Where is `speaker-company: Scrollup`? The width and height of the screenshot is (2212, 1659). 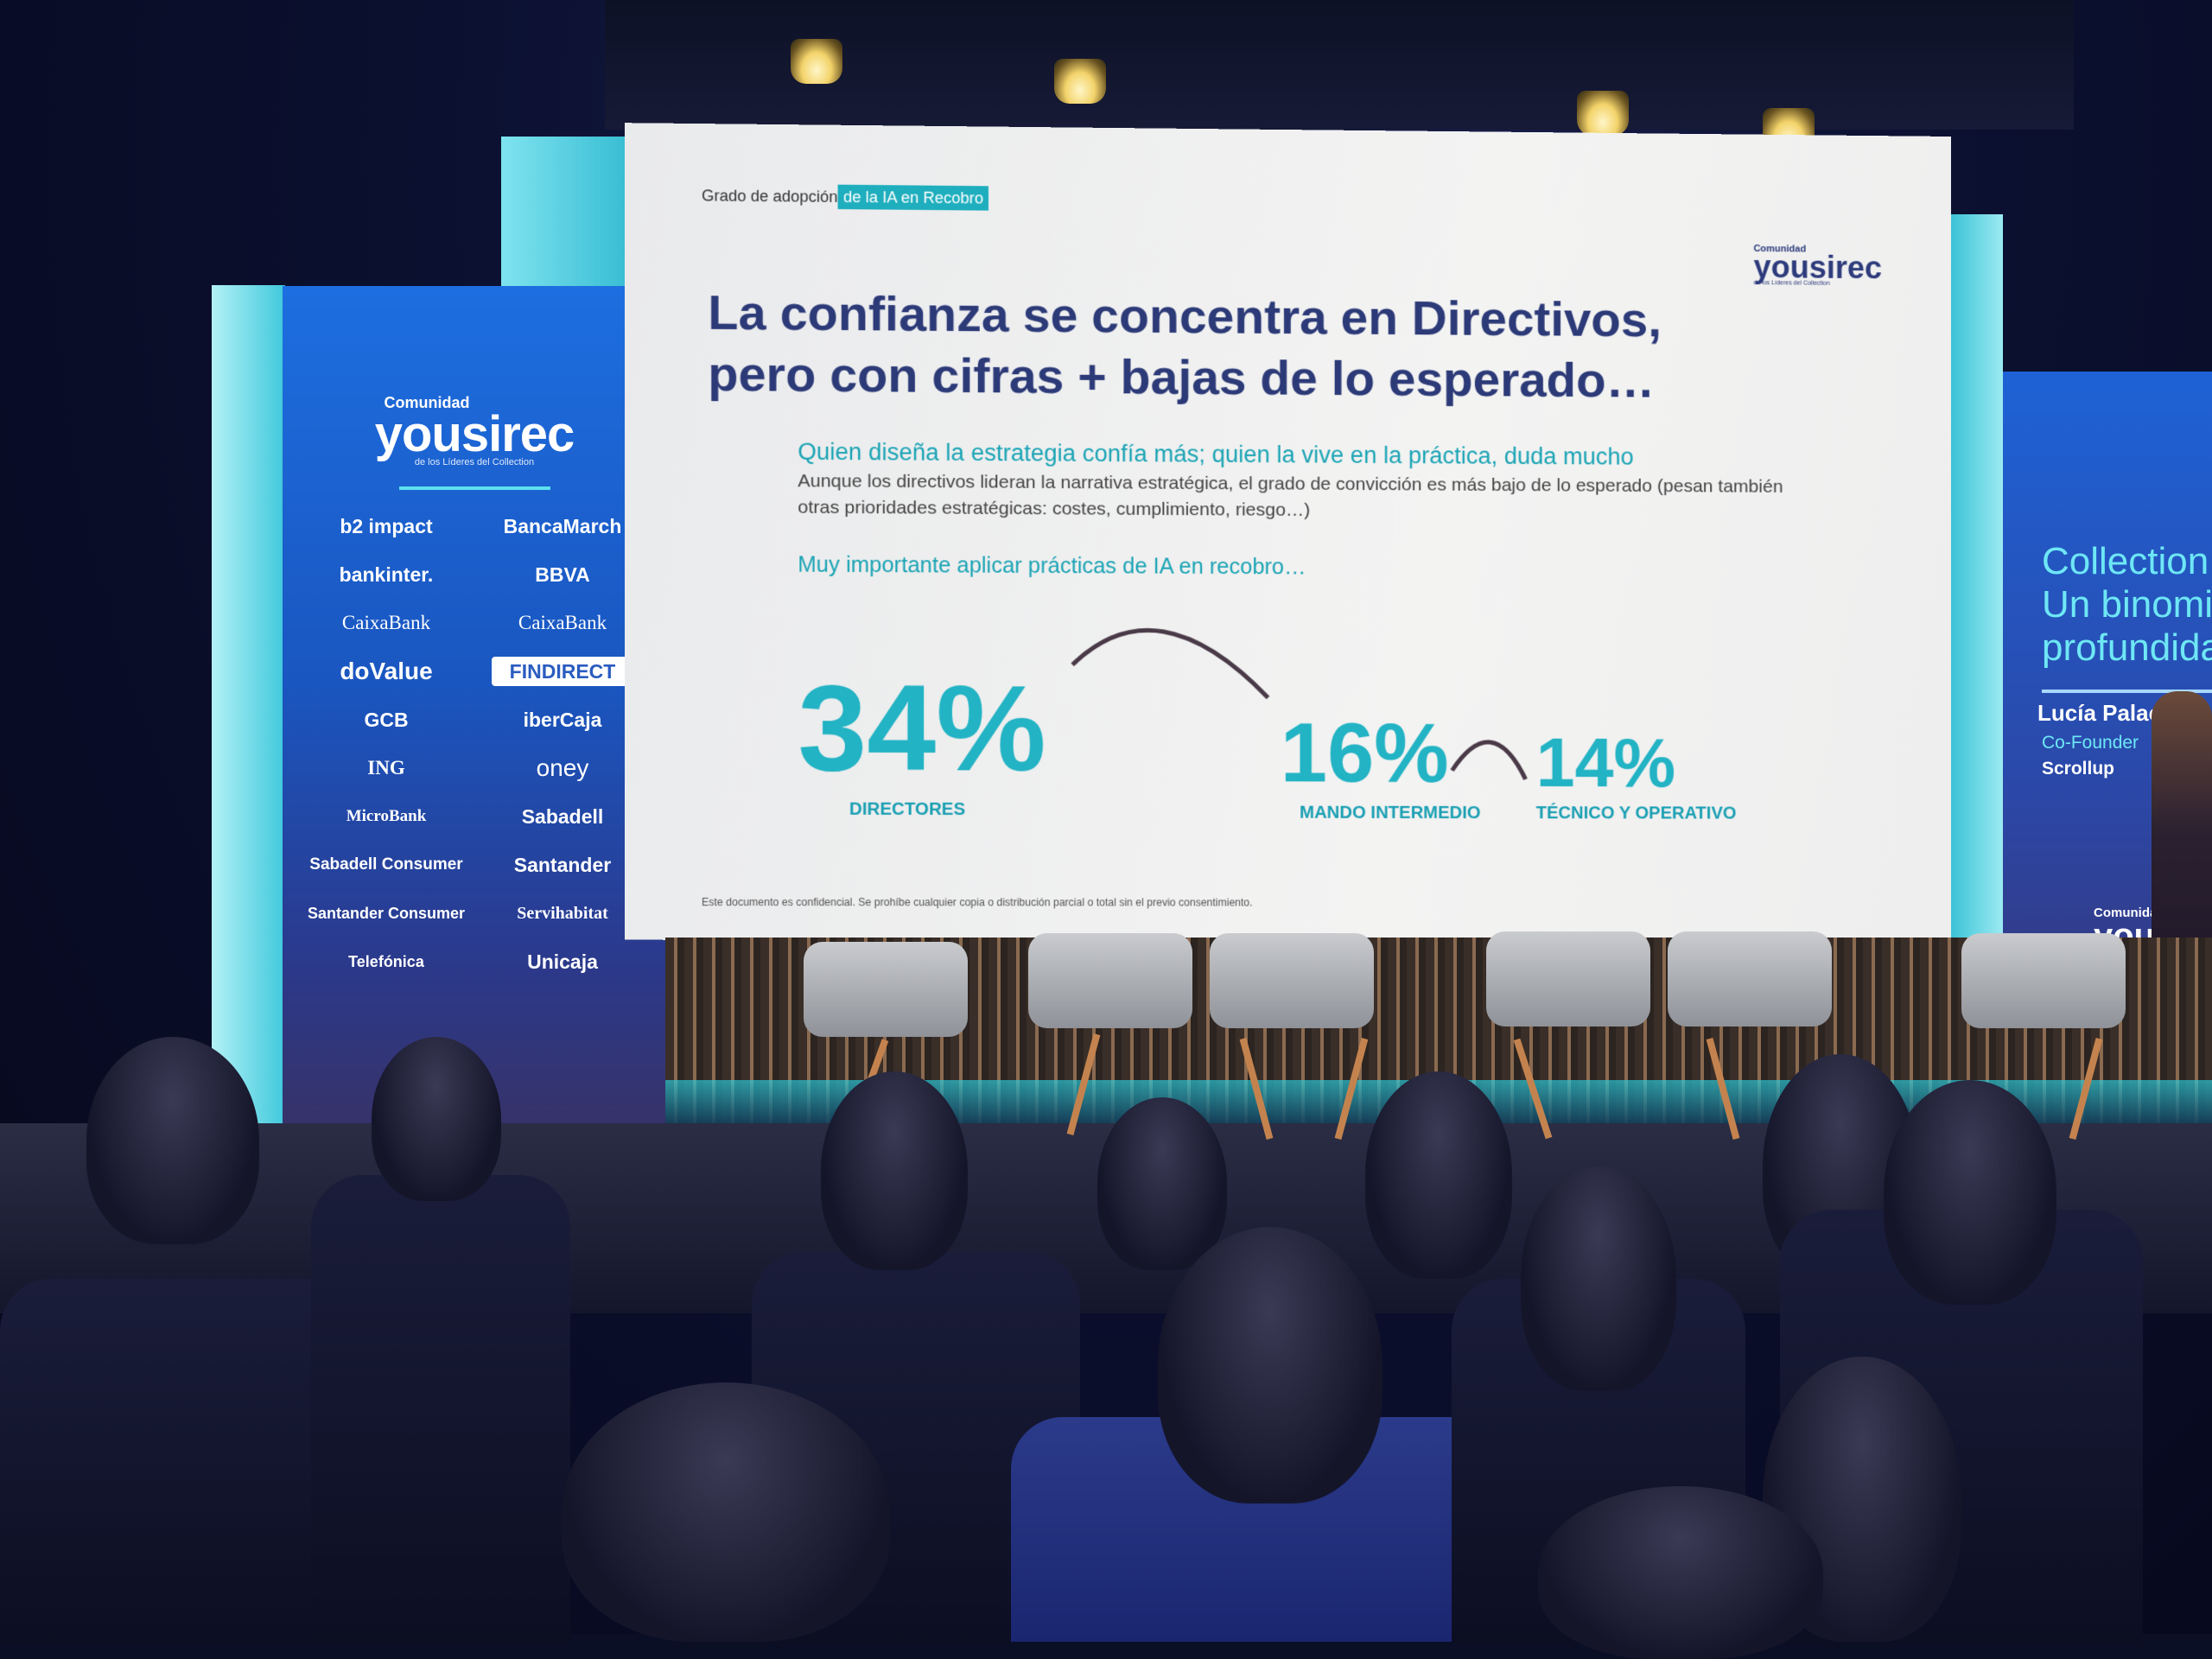
speaker-company: Scrollup is located at coordinates (2078, 769).